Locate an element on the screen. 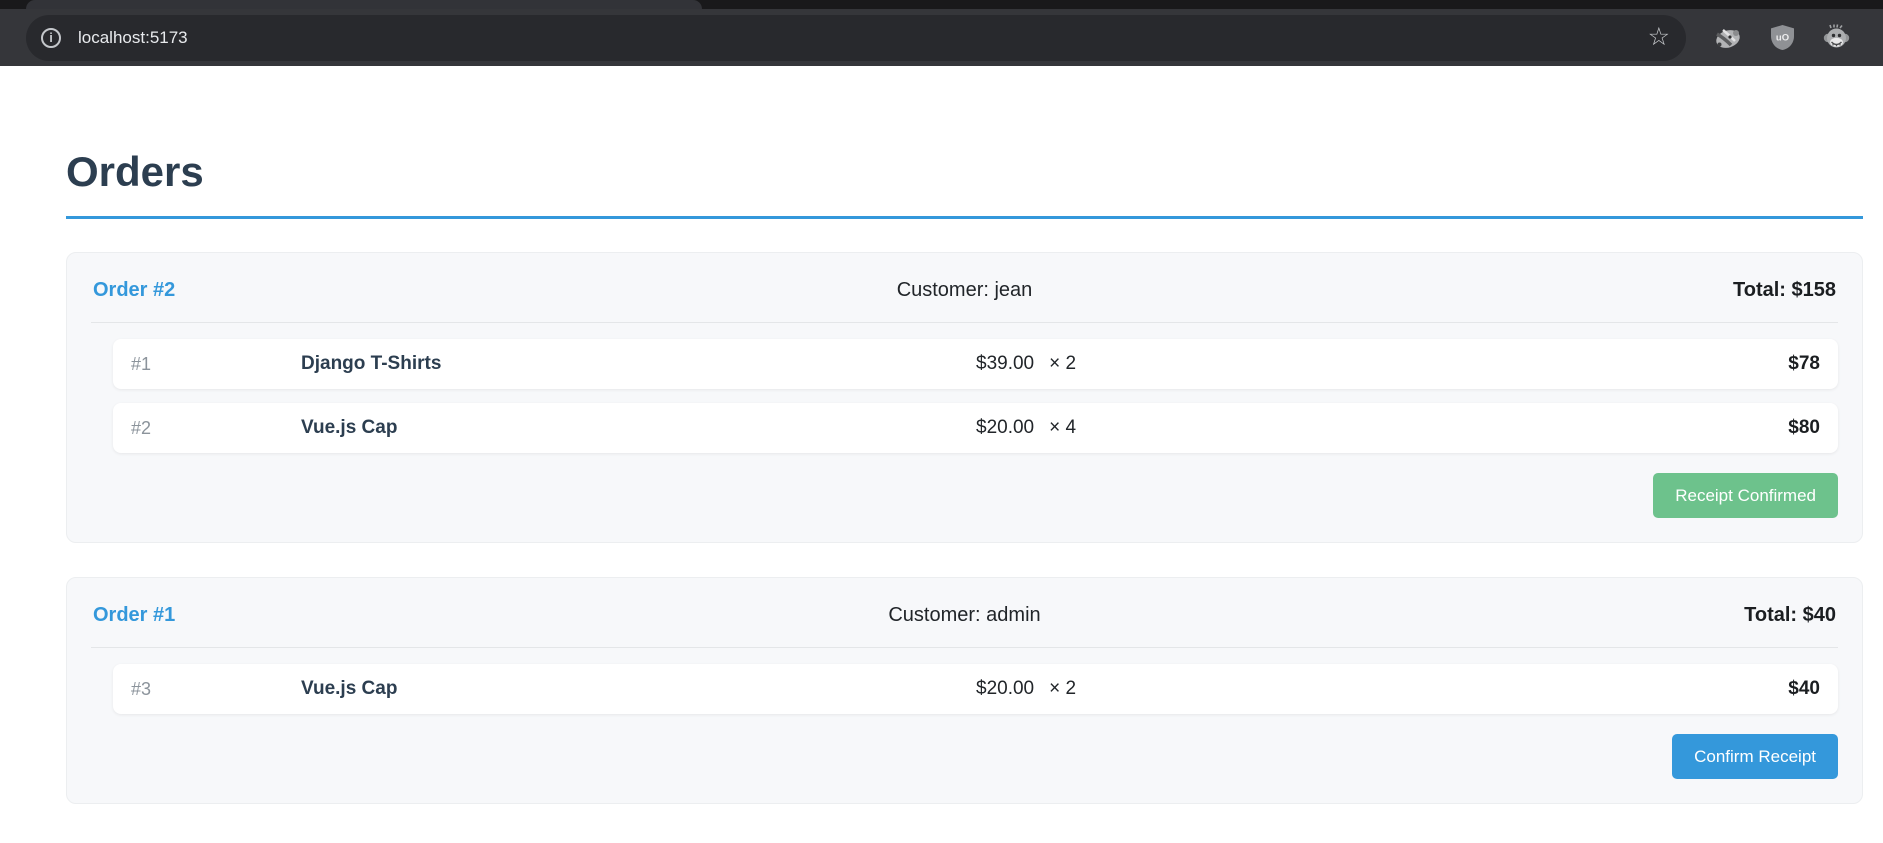  item-index: #1 is located at coordinates (141, 363).